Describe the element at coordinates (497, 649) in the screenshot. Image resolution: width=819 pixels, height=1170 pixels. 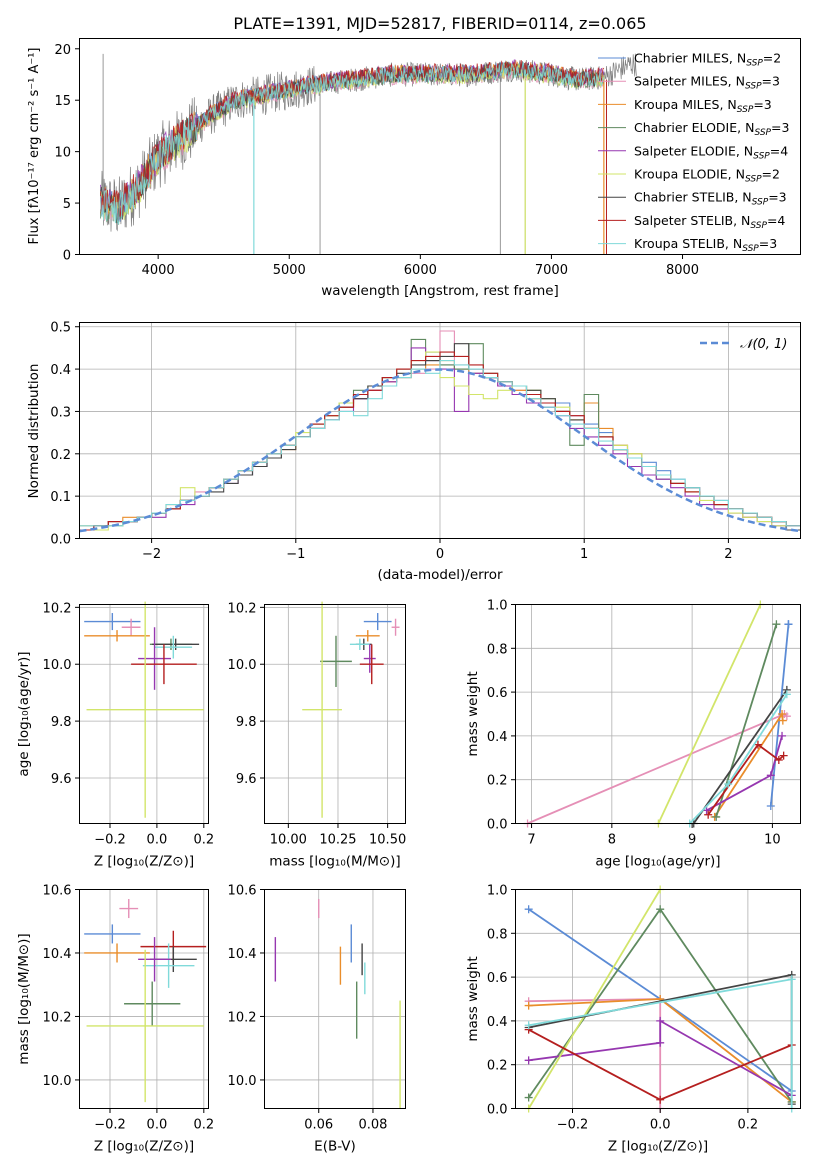
I see `ytick-label: 0.8` at that location.